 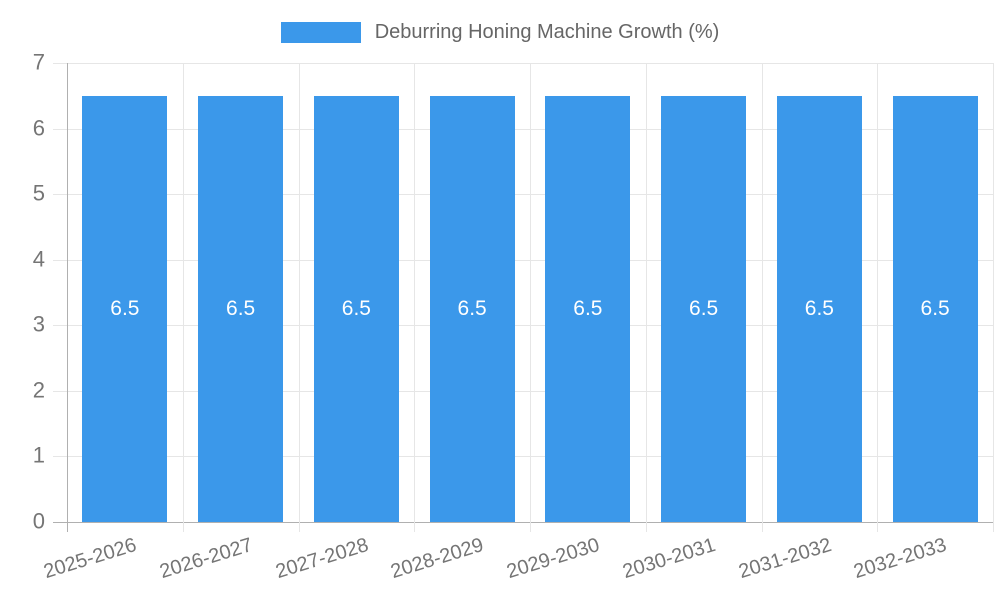 I want to click on bar-2027-2028, so click(x=356, y=308).